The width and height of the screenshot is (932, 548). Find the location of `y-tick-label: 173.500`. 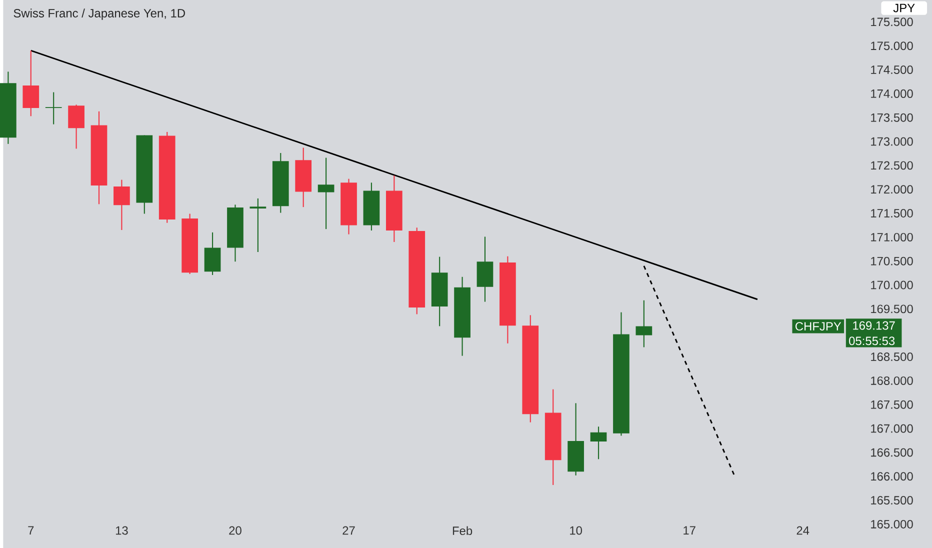

y-tick-label: 173.500 is located at coordinates (892, 117).